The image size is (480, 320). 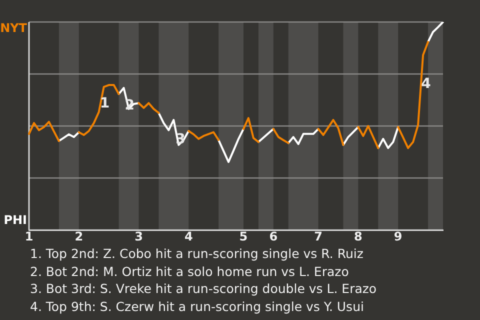 What do you see at coordinates (79, 236) in the screenshot?
I see `x-tick-label: 2` at bounding box center [79, 236].